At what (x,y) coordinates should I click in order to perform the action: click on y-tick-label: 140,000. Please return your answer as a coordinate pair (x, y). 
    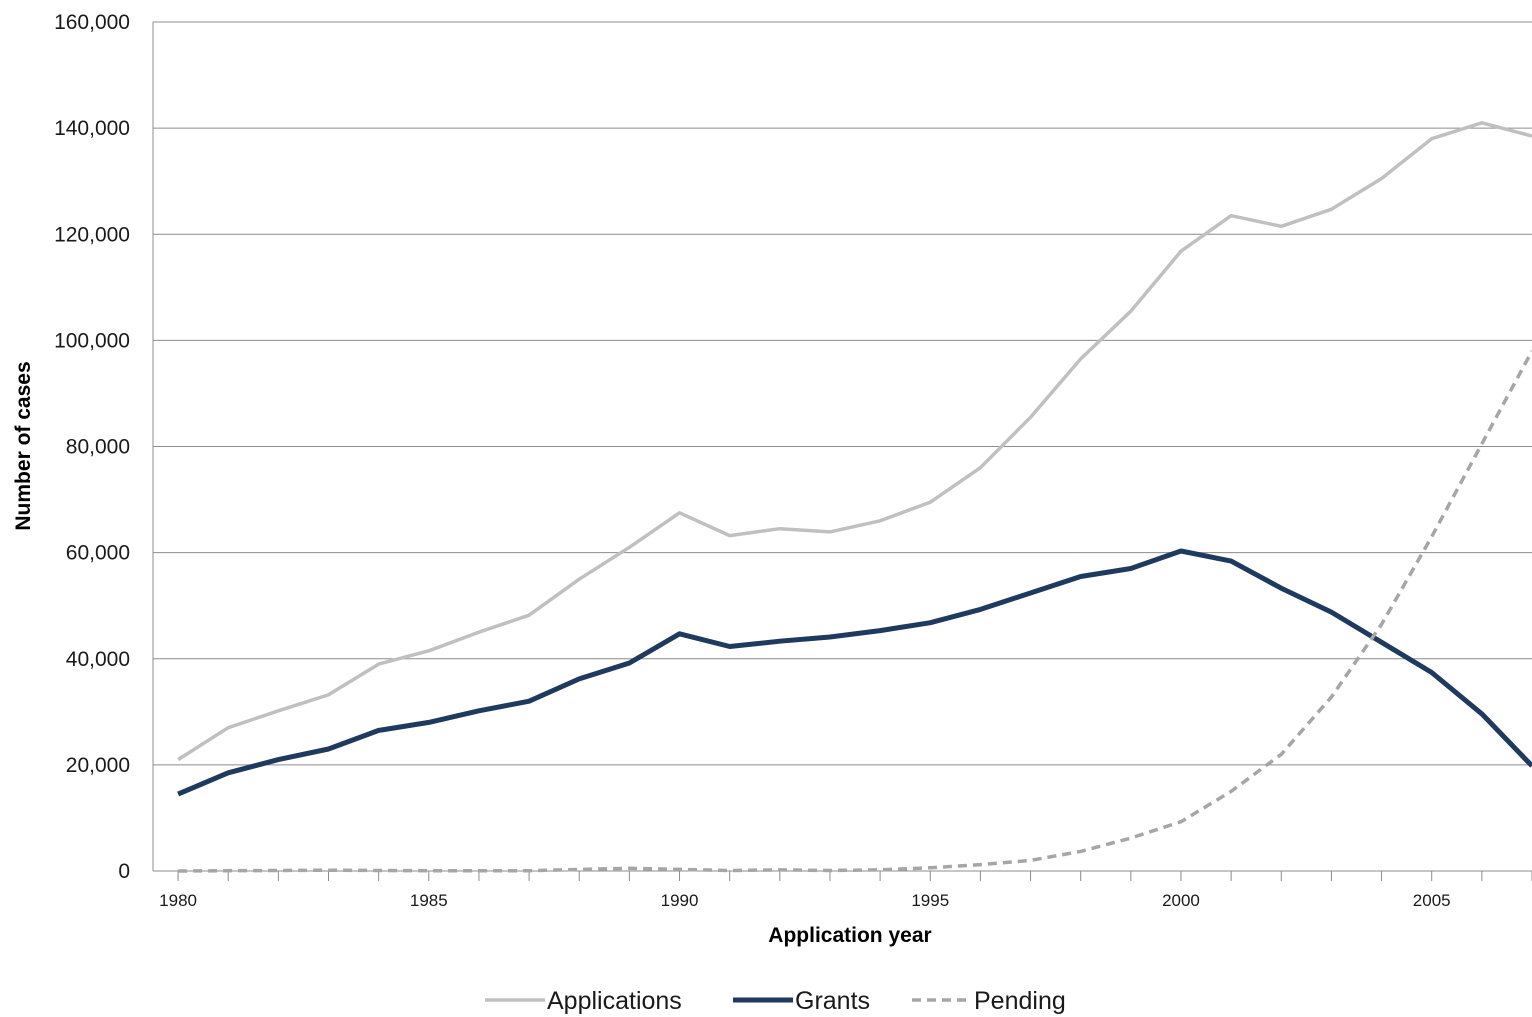
    Looking at the image, I should click on (92, 128).